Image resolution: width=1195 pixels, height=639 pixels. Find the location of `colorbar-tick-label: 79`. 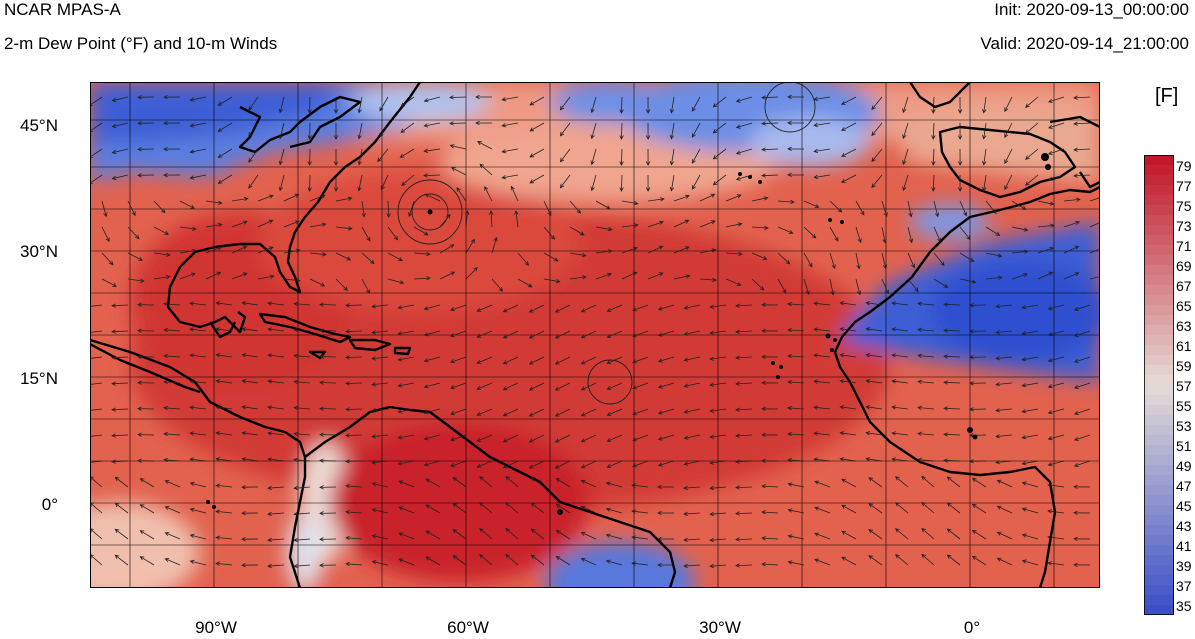

colorbar-tick-label: 79 is located at coordinates (1184, 166).